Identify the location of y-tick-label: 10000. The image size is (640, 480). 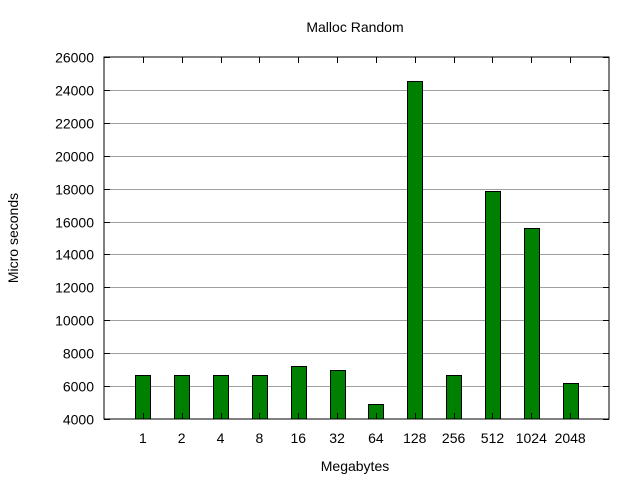
(74, 321).